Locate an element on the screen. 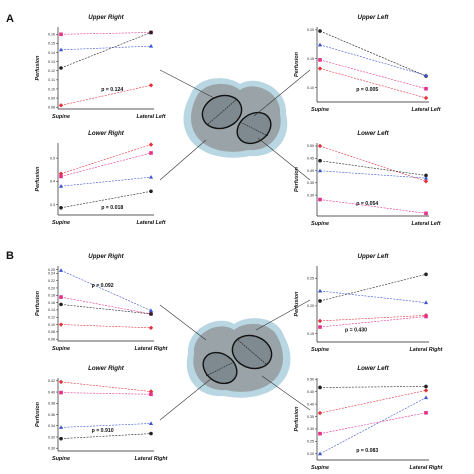  y-tick-label: 0.06 is located at coordinates (51, 339).